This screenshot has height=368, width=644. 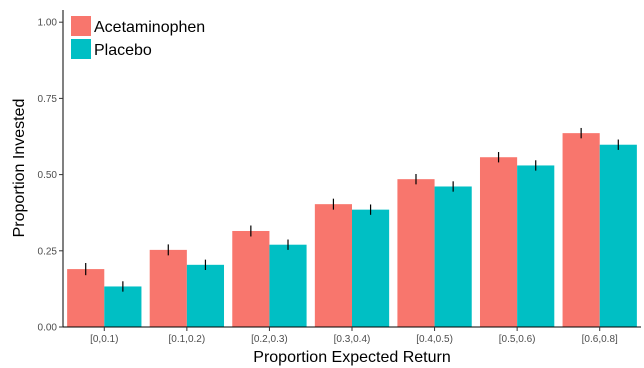 What do you see at coordinates (351, 357) in the screenshot?
I see `x-axis-title: Proportion Expected Return` at bounding box center [351, 357].